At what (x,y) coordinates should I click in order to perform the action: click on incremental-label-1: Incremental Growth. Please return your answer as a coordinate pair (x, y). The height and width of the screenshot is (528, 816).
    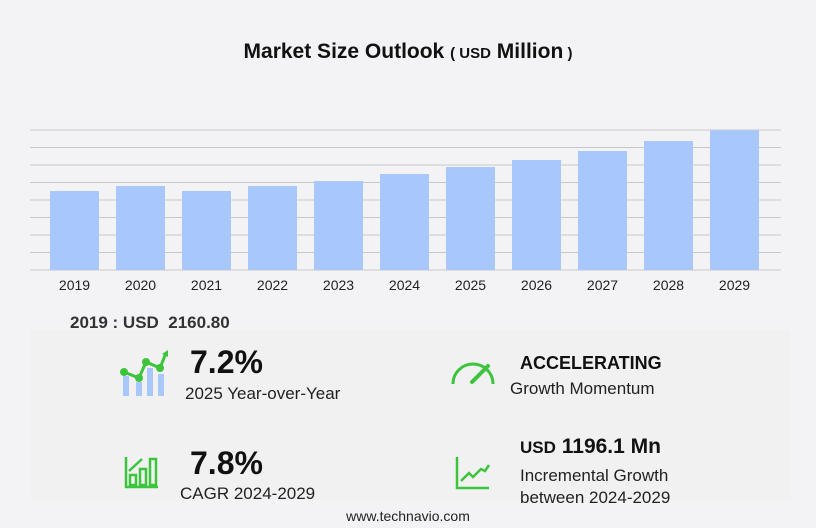
    Looking at the image, I should click on (594, 475).